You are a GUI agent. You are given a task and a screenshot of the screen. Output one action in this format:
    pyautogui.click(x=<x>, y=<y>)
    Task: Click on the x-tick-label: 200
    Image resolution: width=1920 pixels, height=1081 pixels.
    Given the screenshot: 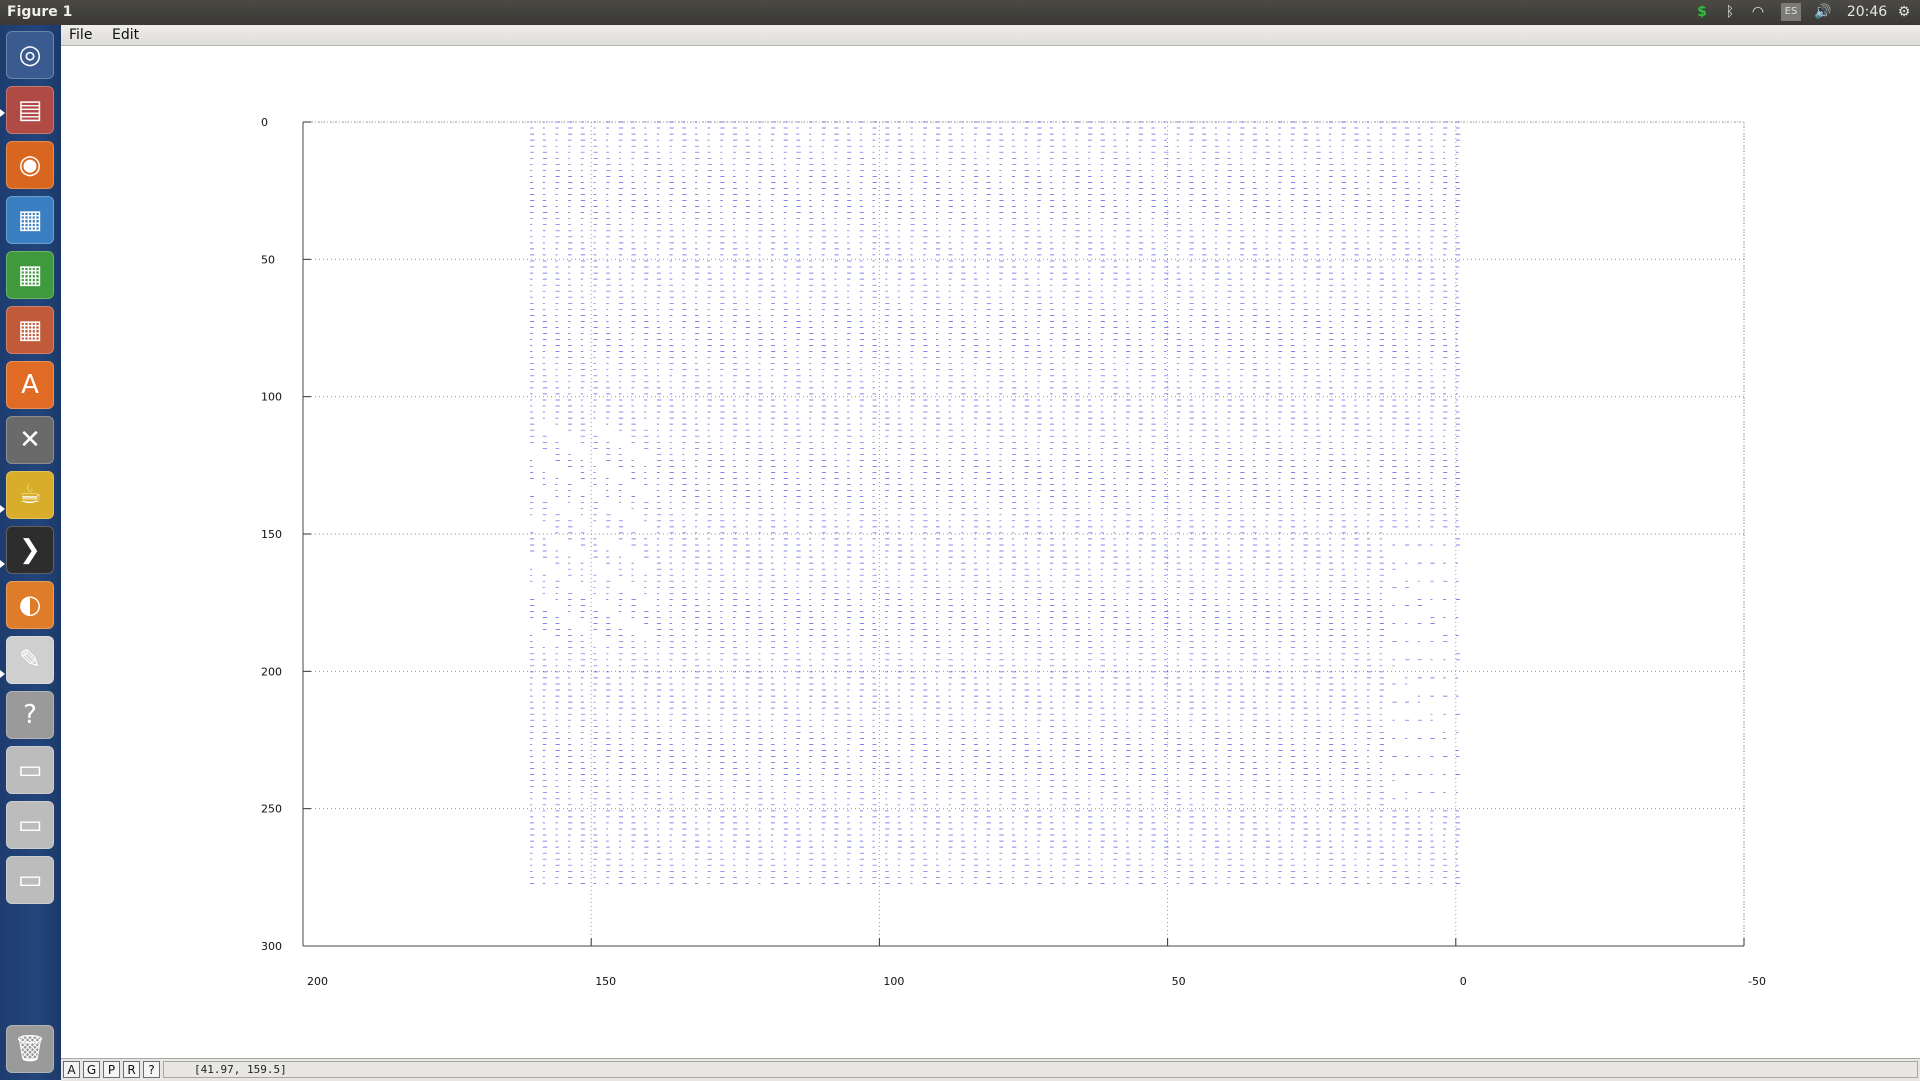 What is the action you would take?
    pyautogui.click(x=317, y=981)
    